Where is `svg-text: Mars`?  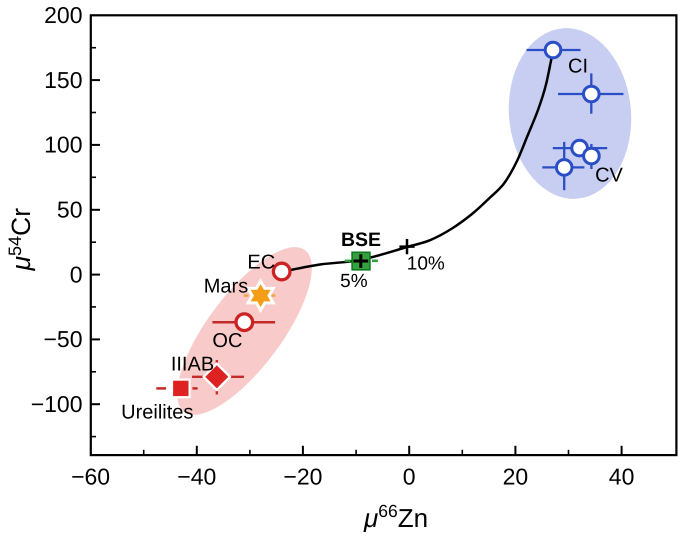
svg-text: Mars is located at coordinates (226, 287).